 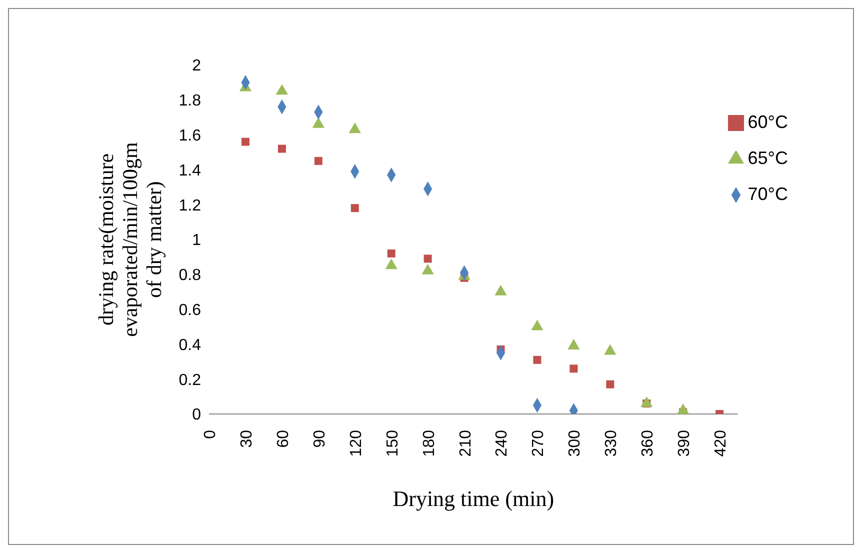 What do you see at coordinates (190, 101) in the screenshot?
I see `y-tick-label: 1.8` at bounding box center [190, 101].